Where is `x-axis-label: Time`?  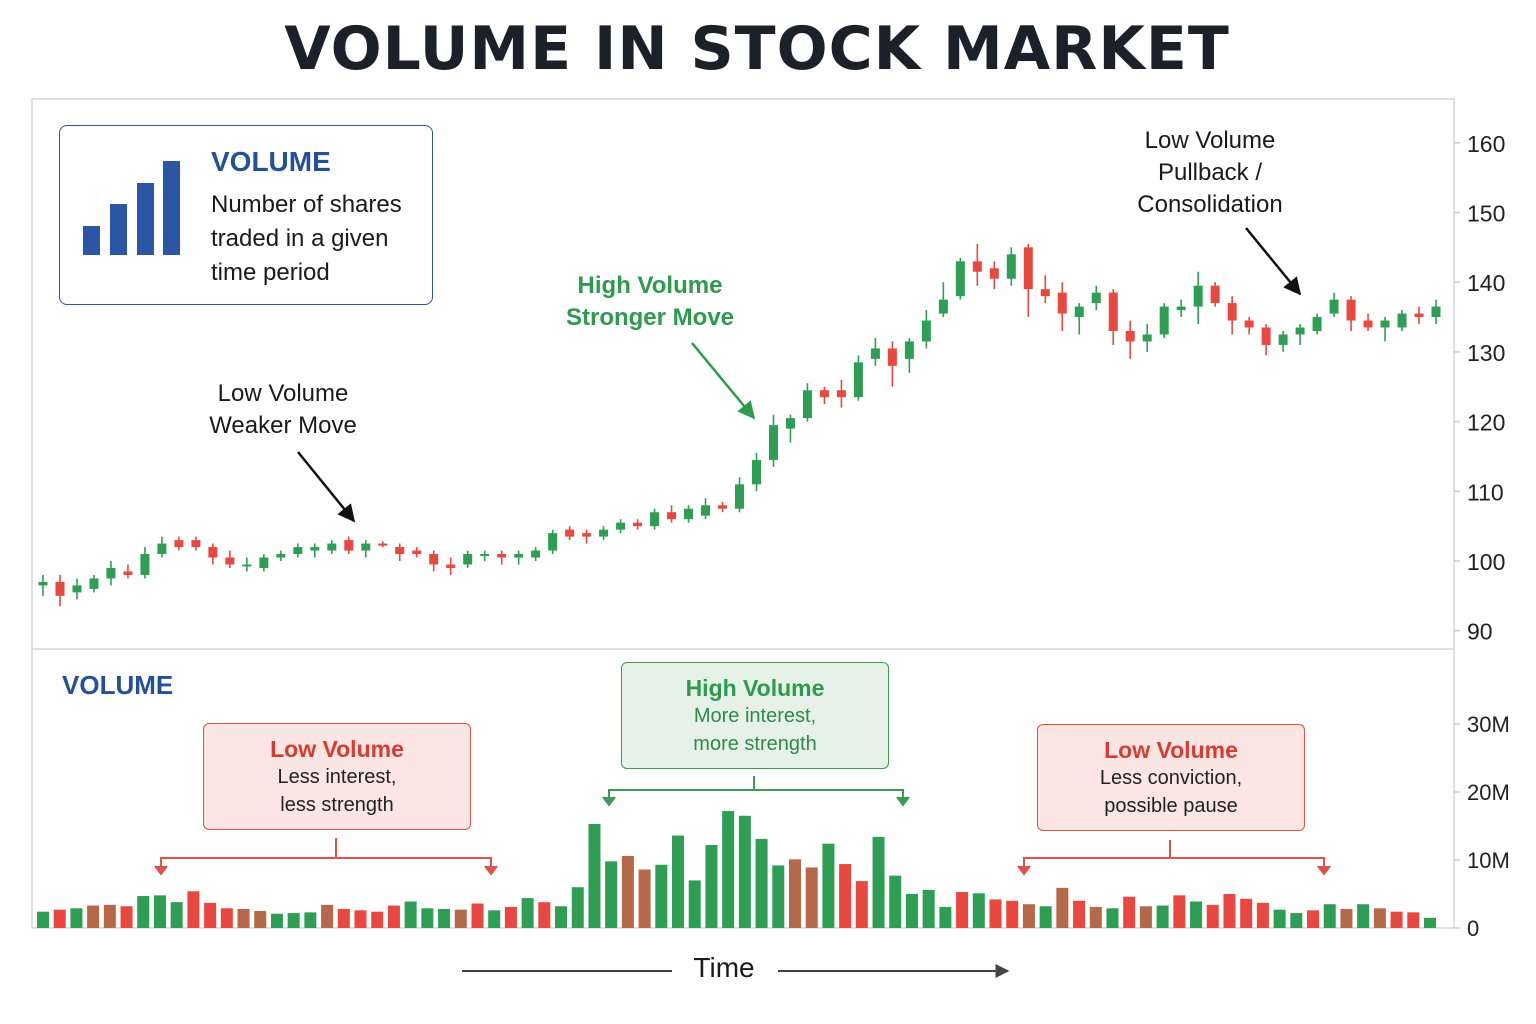 x-axis-label: Time is located at coordinates (724, 967).